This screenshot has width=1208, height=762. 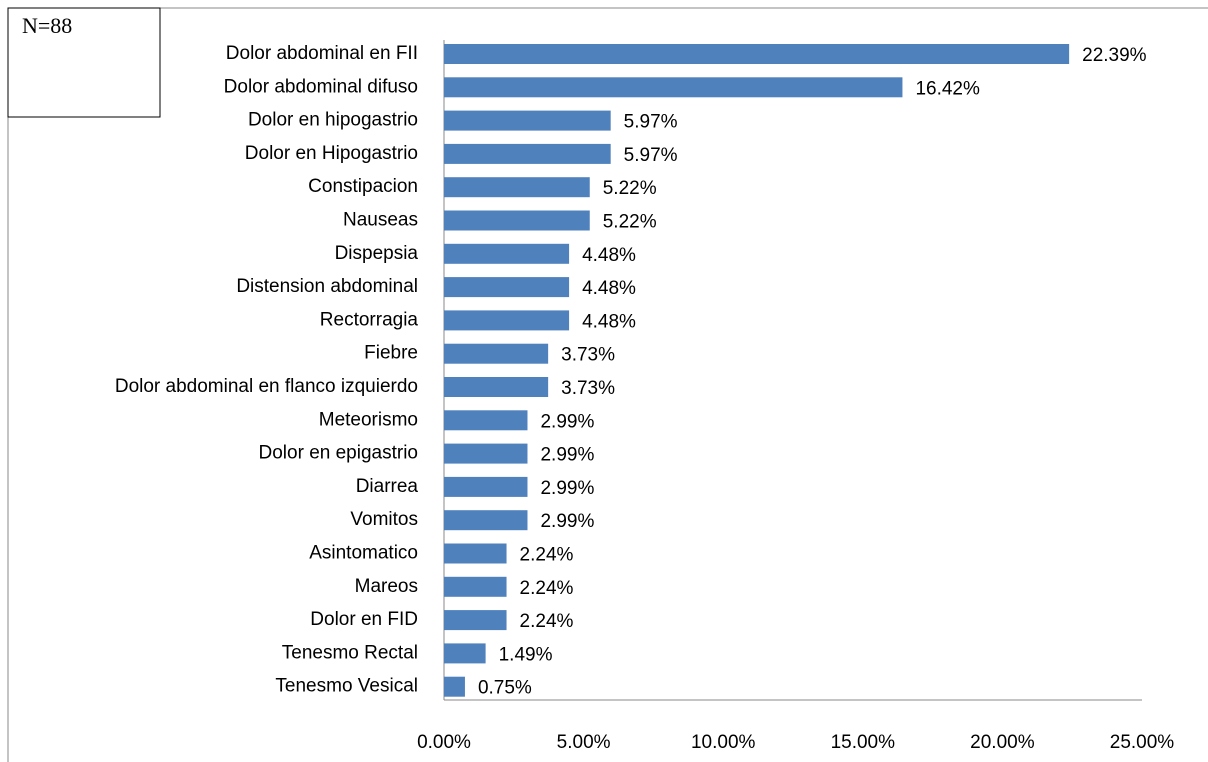 What do you see at coordinates (391, 353) in the screenshot?
I see `y-tick-label: Fiebre` at bounding box center [391, 353].